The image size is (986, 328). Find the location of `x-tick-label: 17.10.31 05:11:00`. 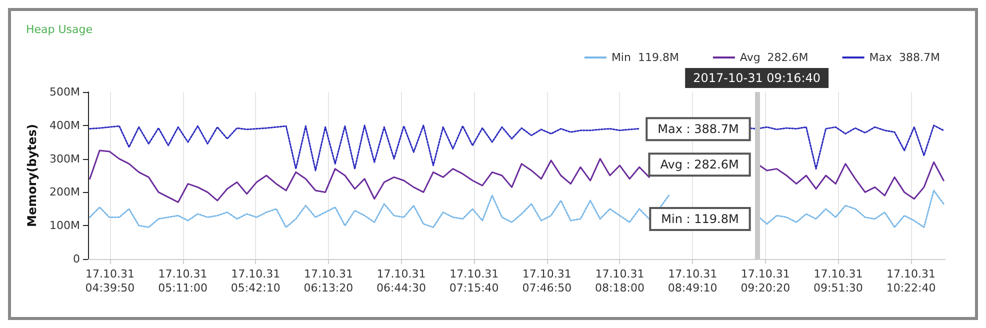

x-tick-label: 17.10.31 05:11:00 is located at coordinates (183, 281).